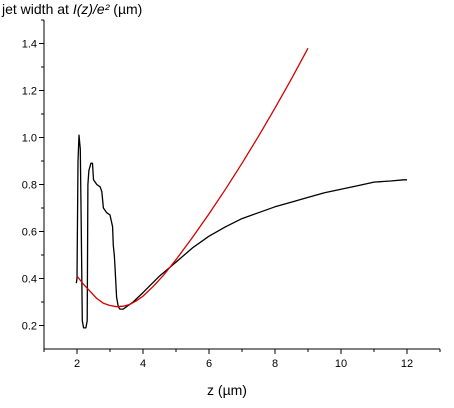 Image resolution: width=454 pixels, height=408 pixels. I want to click on y-tick-label: 1.2, so click(29, 92).